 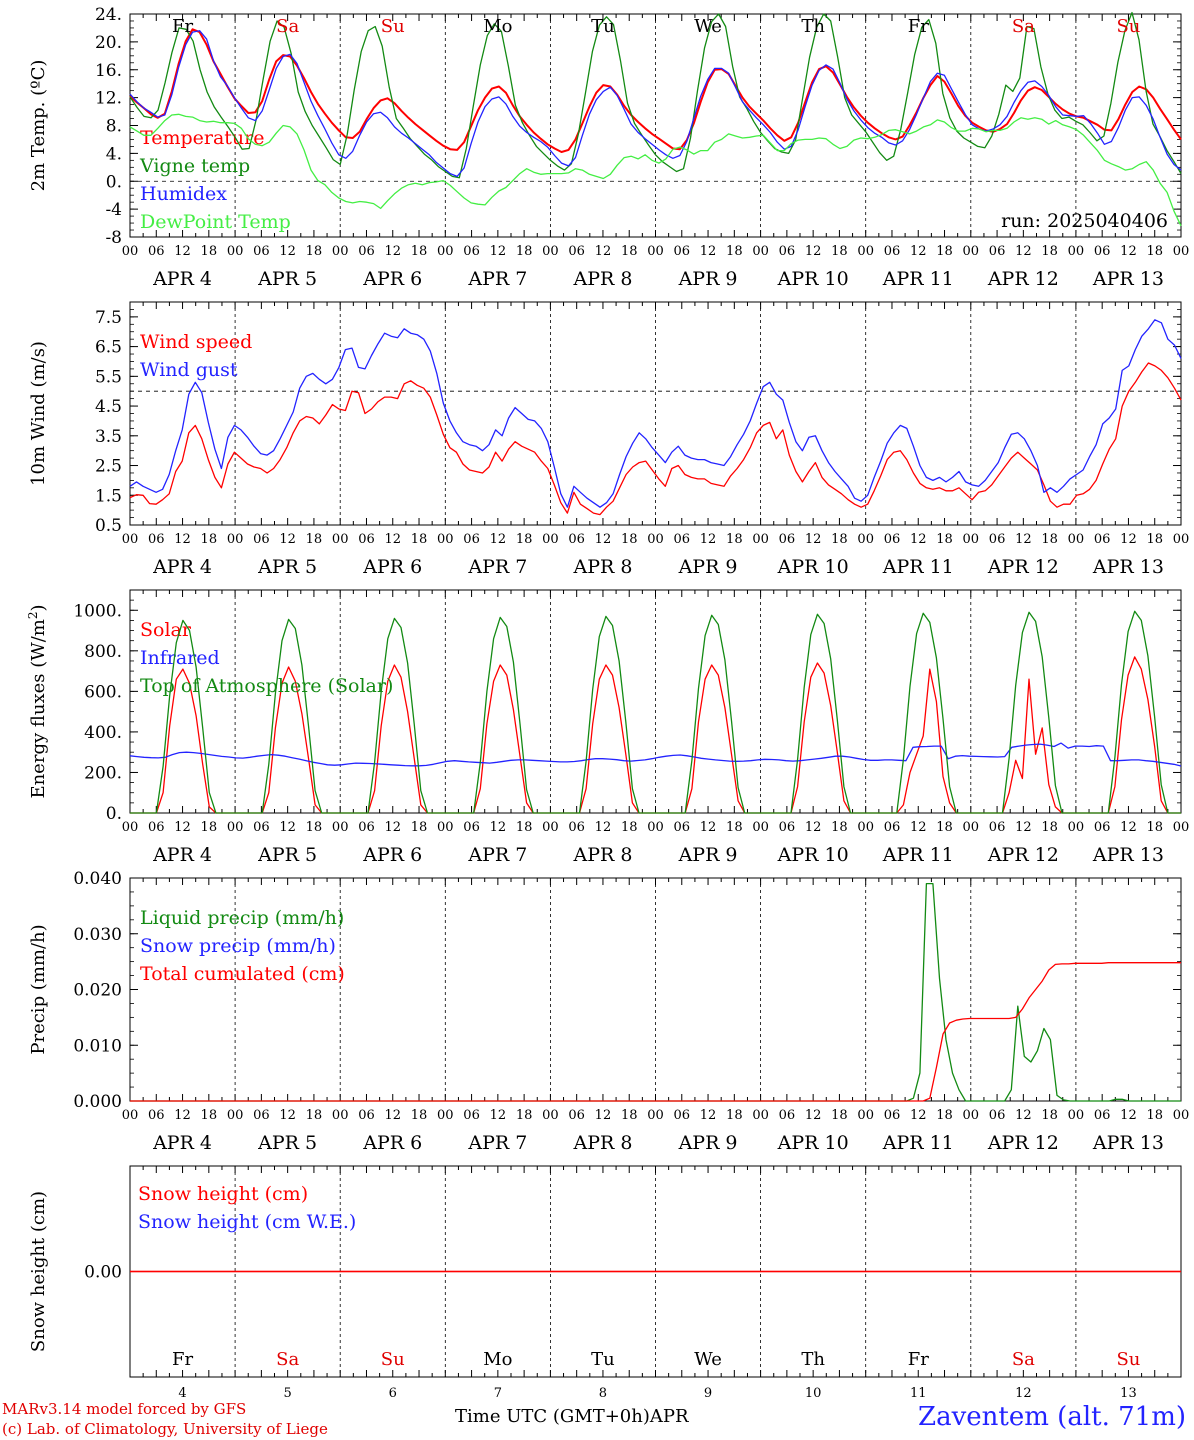 I want to click on day-name-bottom: Mo, so click(x=497, y=1359).